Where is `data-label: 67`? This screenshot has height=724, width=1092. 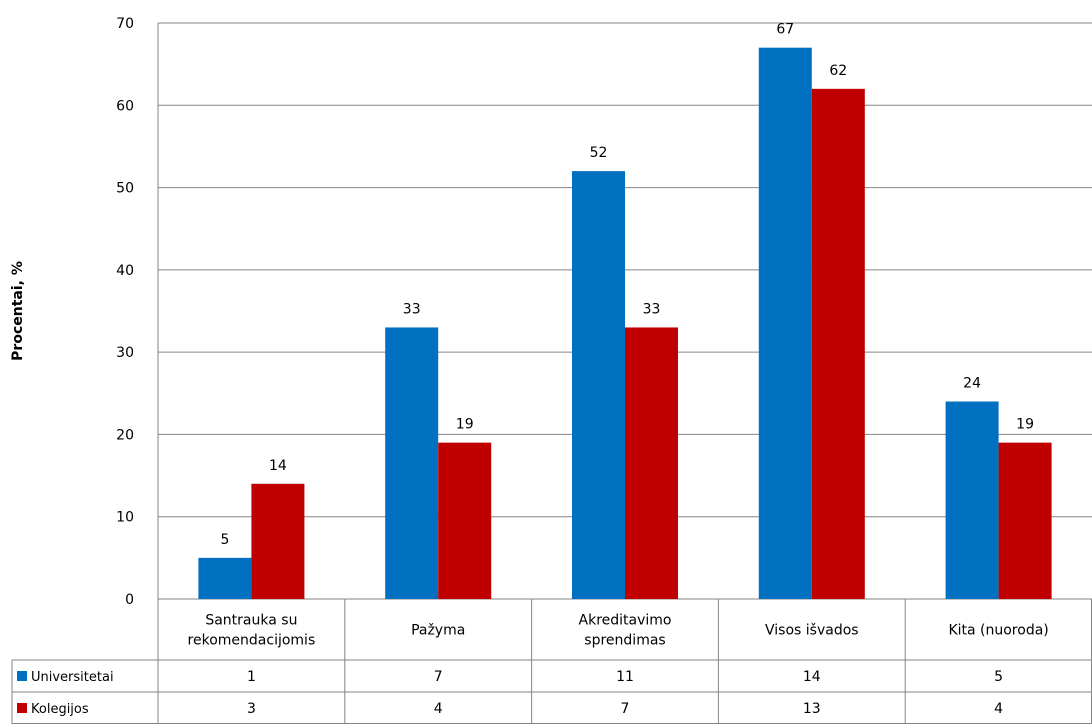 data-label: 67 is located at coordinates (785, 30).